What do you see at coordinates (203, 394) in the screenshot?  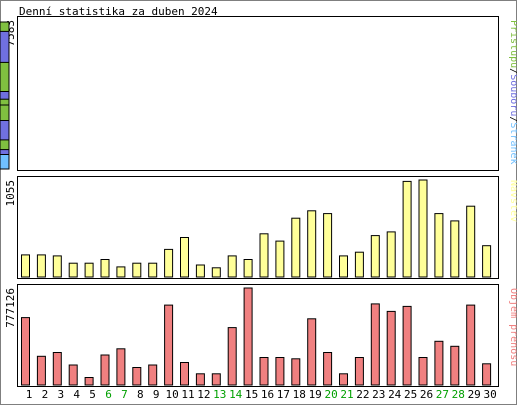 I see `day-label: 12` at bounding box center [203, 394].